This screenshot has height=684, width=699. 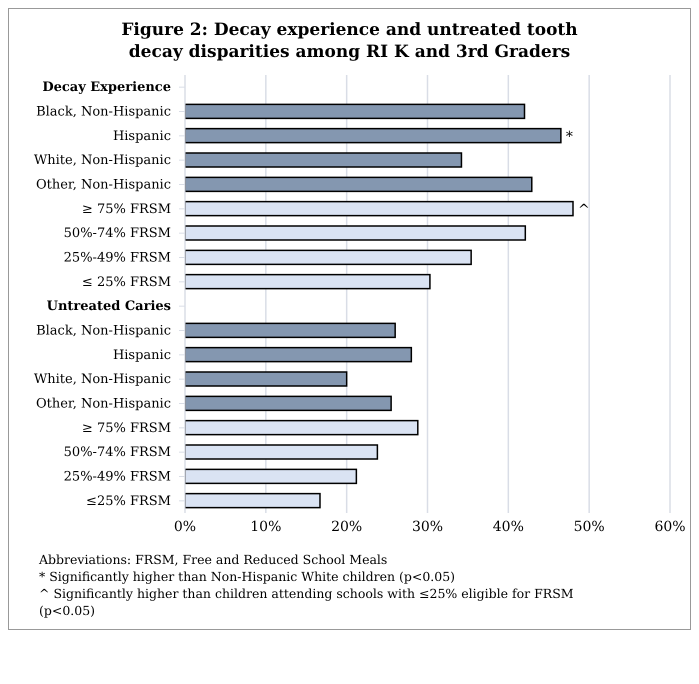 What do you see at coordinates (126, 282) in the screenshot?
I see `y-tick-label: ≤ 25% FRSM` at bounding box center [126, 282].